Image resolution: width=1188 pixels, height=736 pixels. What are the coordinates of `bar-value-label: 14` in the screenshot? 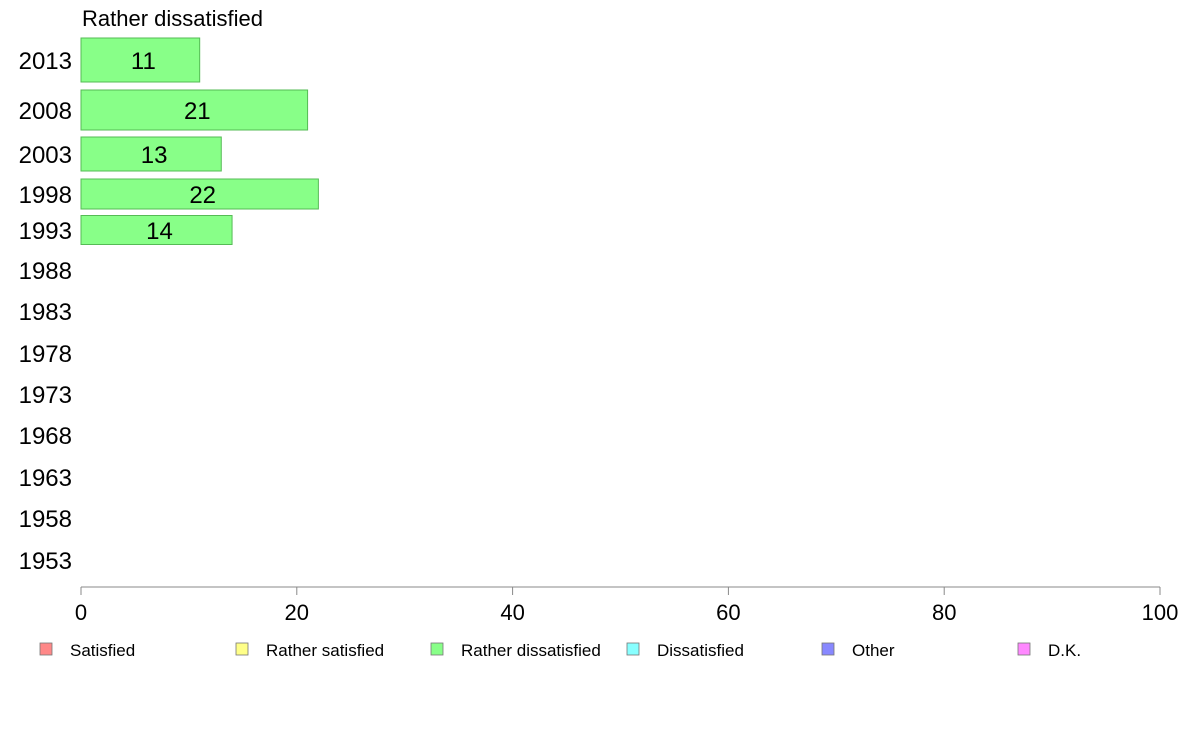 It's located at (159, 231).